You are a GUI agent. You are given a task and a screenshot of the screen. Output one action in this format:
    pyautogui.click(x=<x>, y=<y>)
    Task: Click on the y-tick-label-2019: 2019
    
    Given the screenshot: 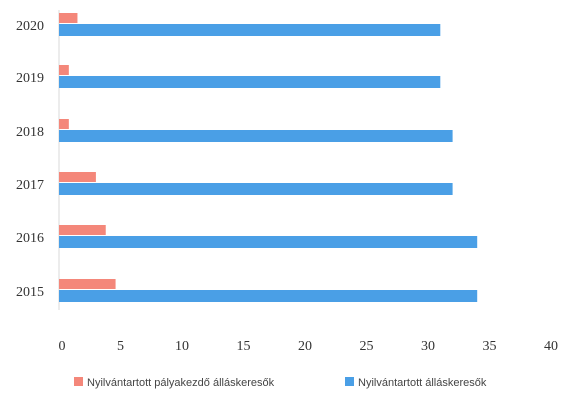 What is the action you would take?
    pyautogui.click(x=30, y=78)
    